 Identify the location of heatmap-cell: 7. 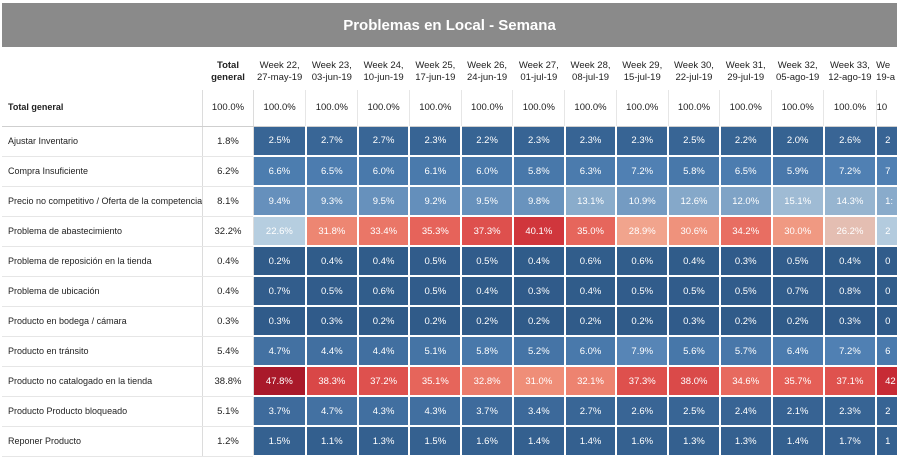
(887, 171).